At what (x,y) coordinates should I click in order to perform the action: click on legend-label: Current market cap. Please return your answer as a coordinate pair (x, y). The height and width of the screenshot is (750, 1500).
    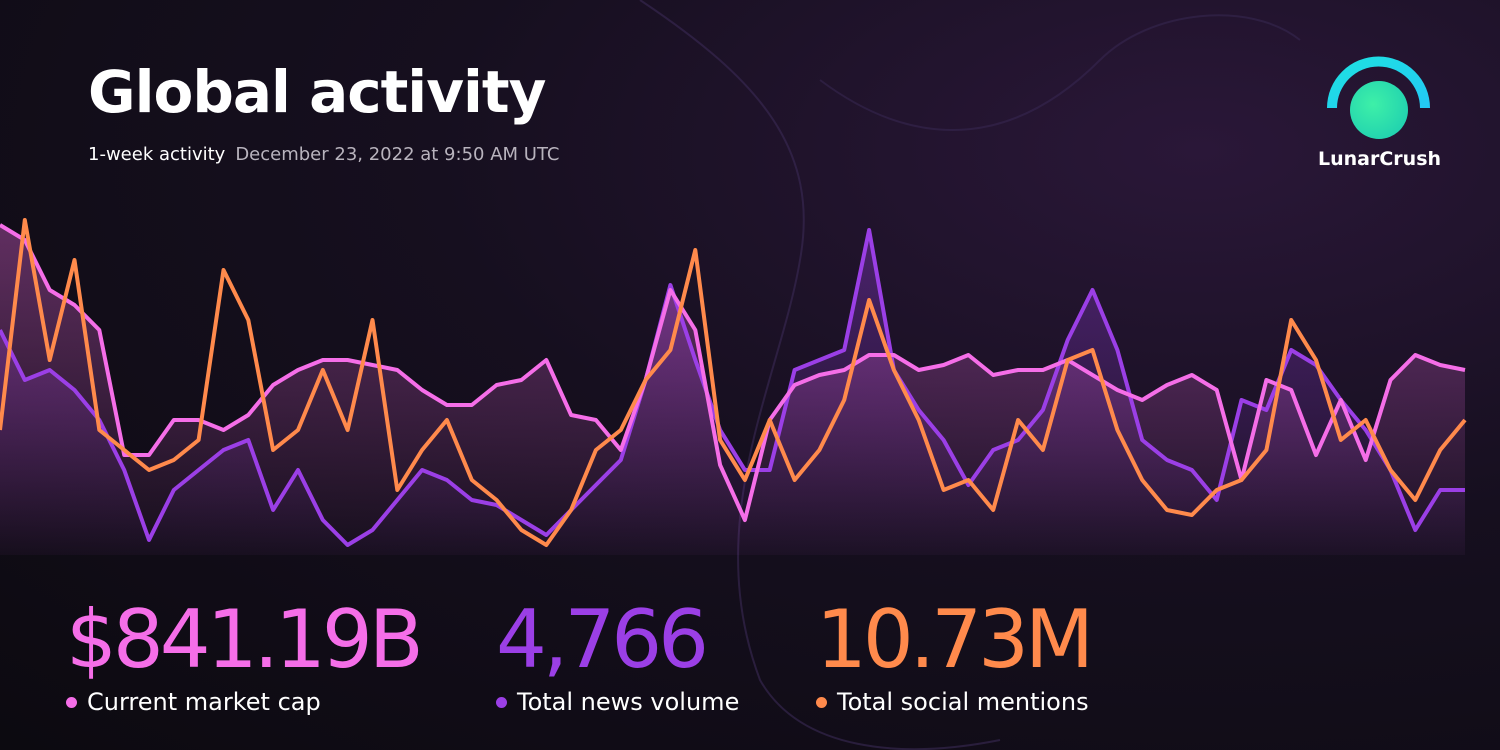
    Looking at the image, I should click on (204, 702).